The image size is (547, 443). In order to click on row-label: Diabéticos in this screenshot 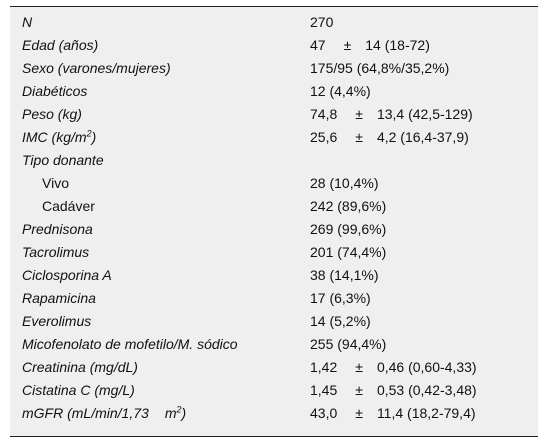, I will do `click(54, 91)`.